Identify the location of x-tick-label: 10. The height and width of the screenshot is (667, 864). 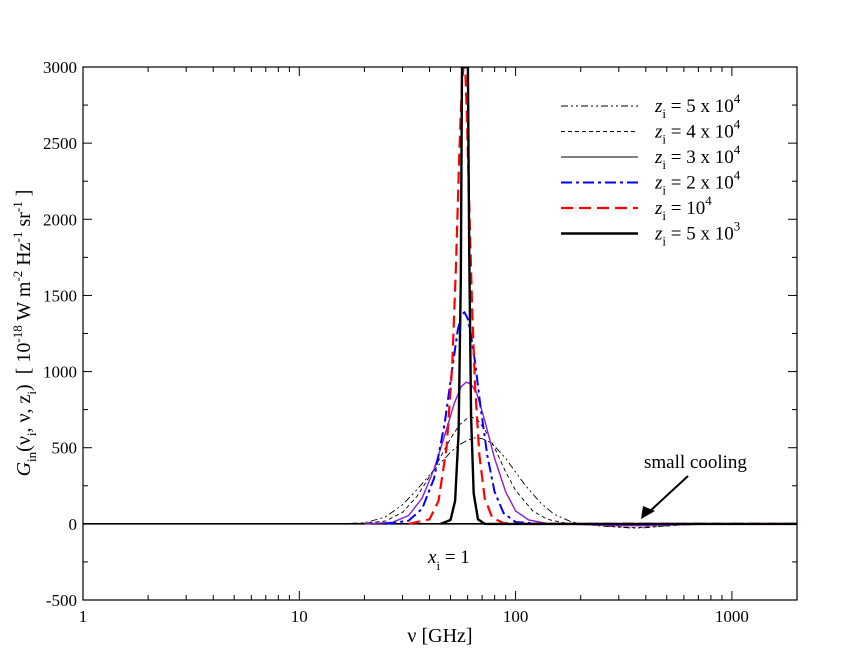
(299, 616).